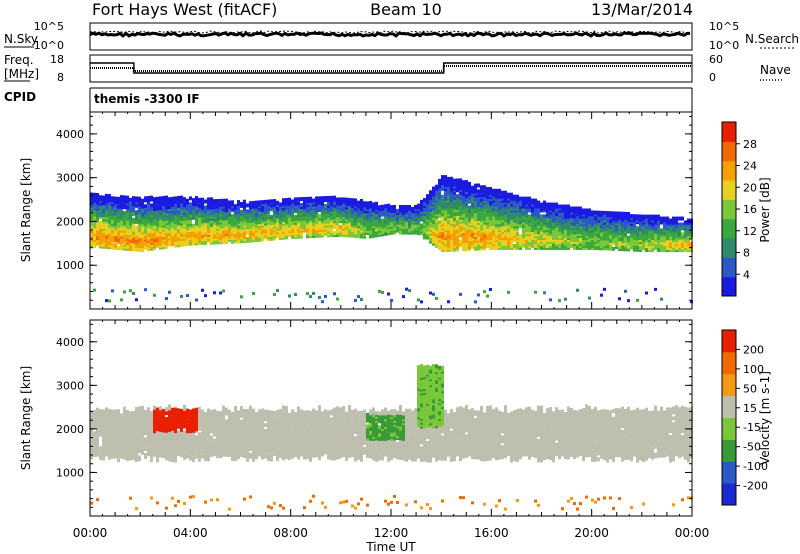  Describe the element at coordinates (70, 221) in the screenshot. I see `y-tick-label: 2000` at that location.